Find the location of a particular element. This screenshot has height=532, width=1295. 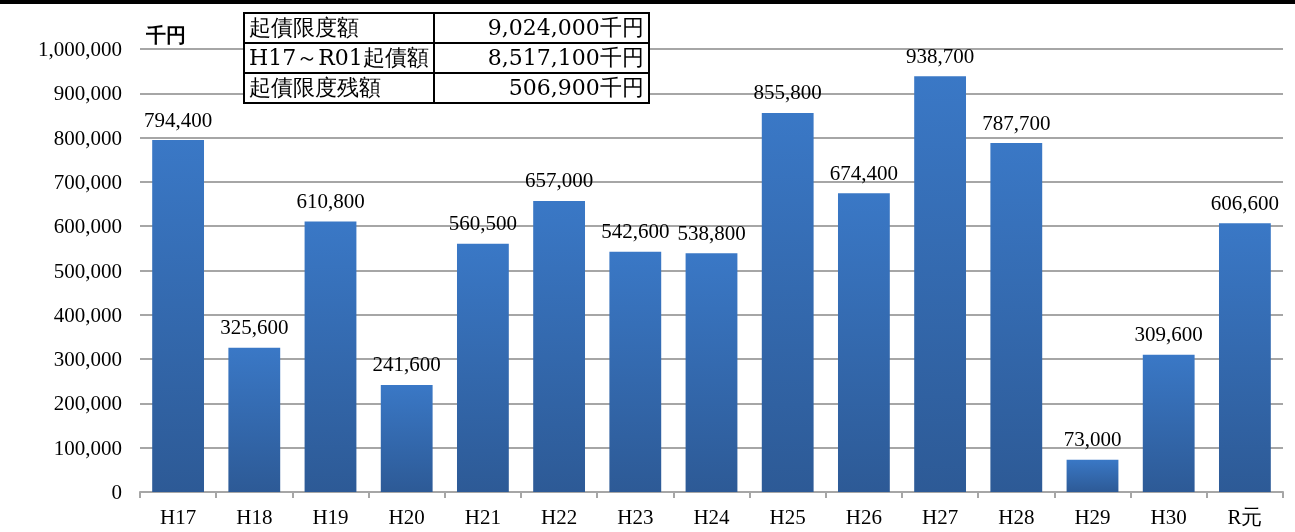

y-tick-label: 1,000,000 is located at coordinates (80, 49).